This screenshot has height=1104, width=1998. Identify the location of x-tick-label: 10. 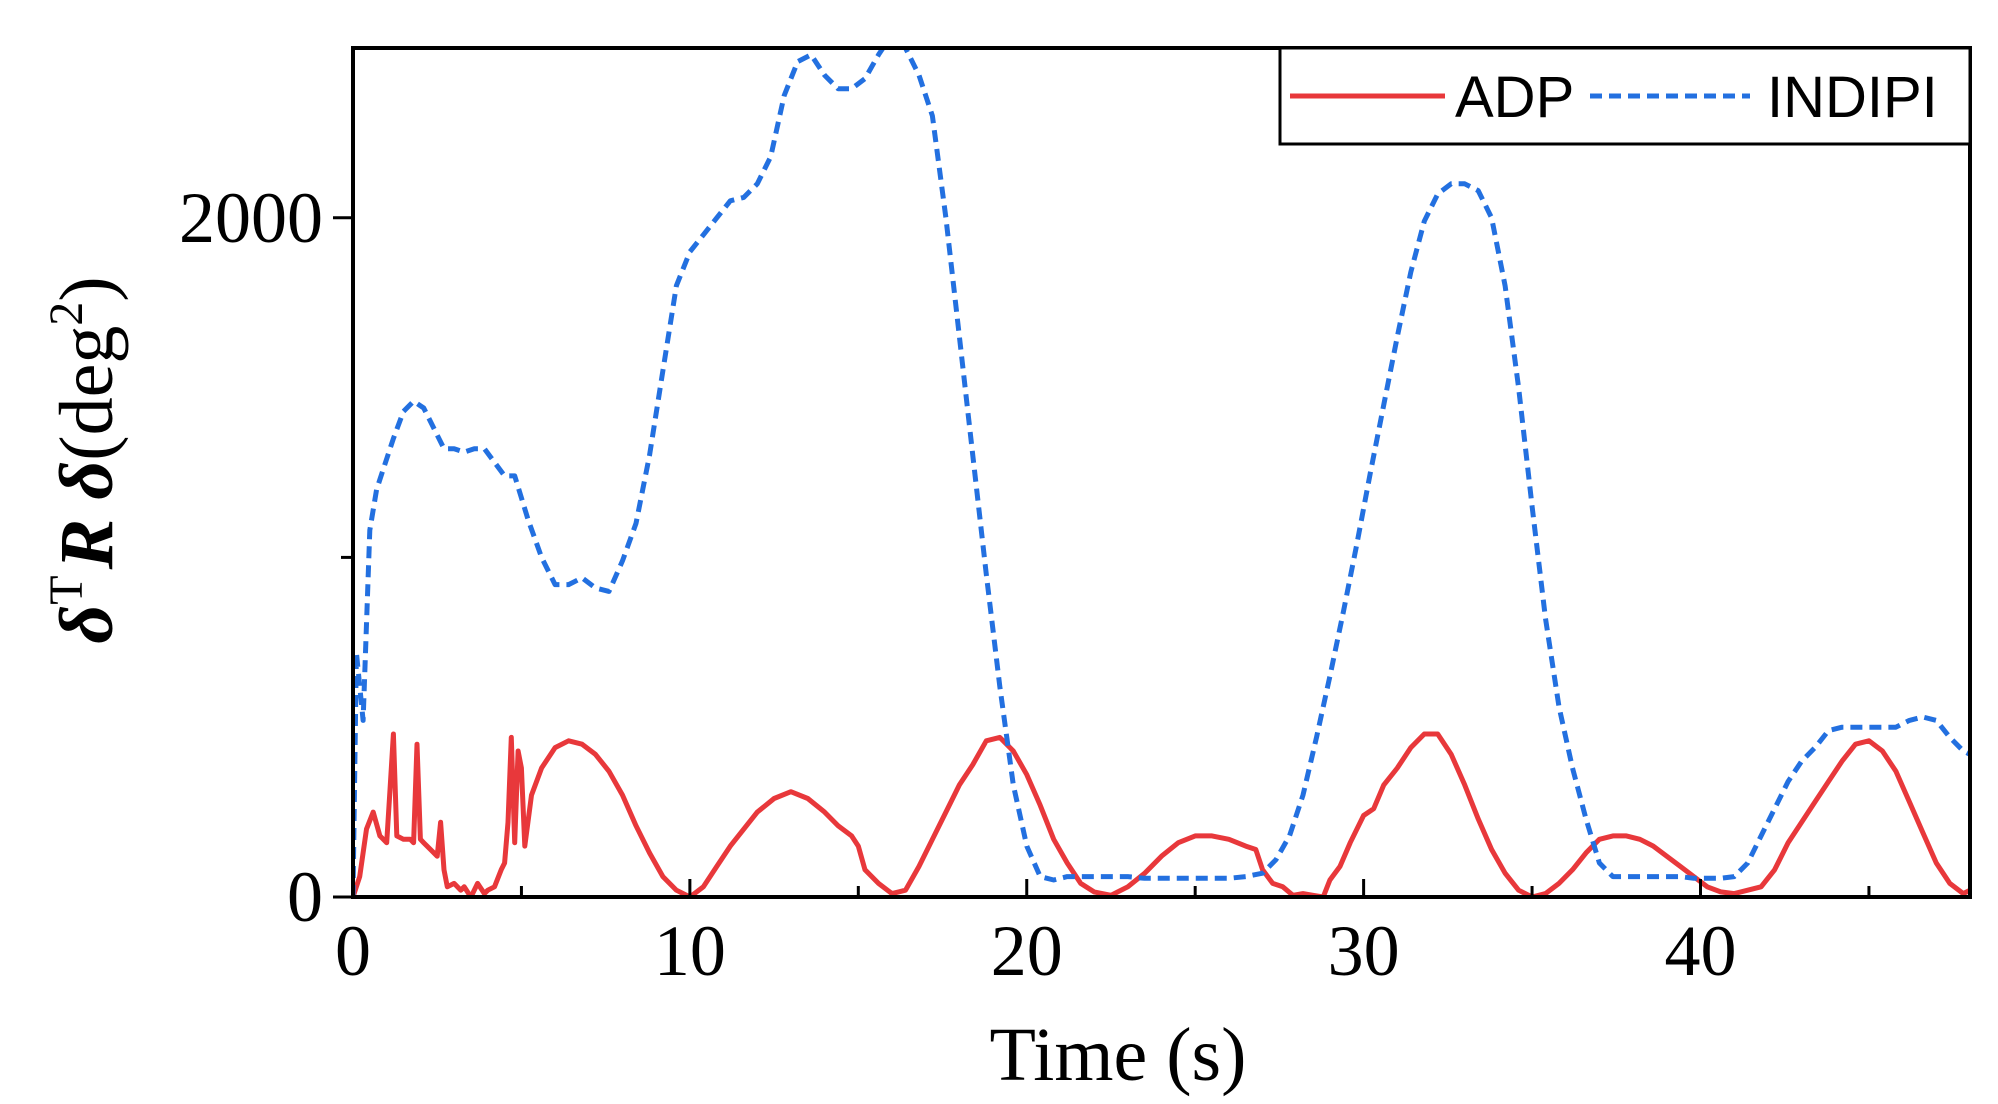
(690, 951).